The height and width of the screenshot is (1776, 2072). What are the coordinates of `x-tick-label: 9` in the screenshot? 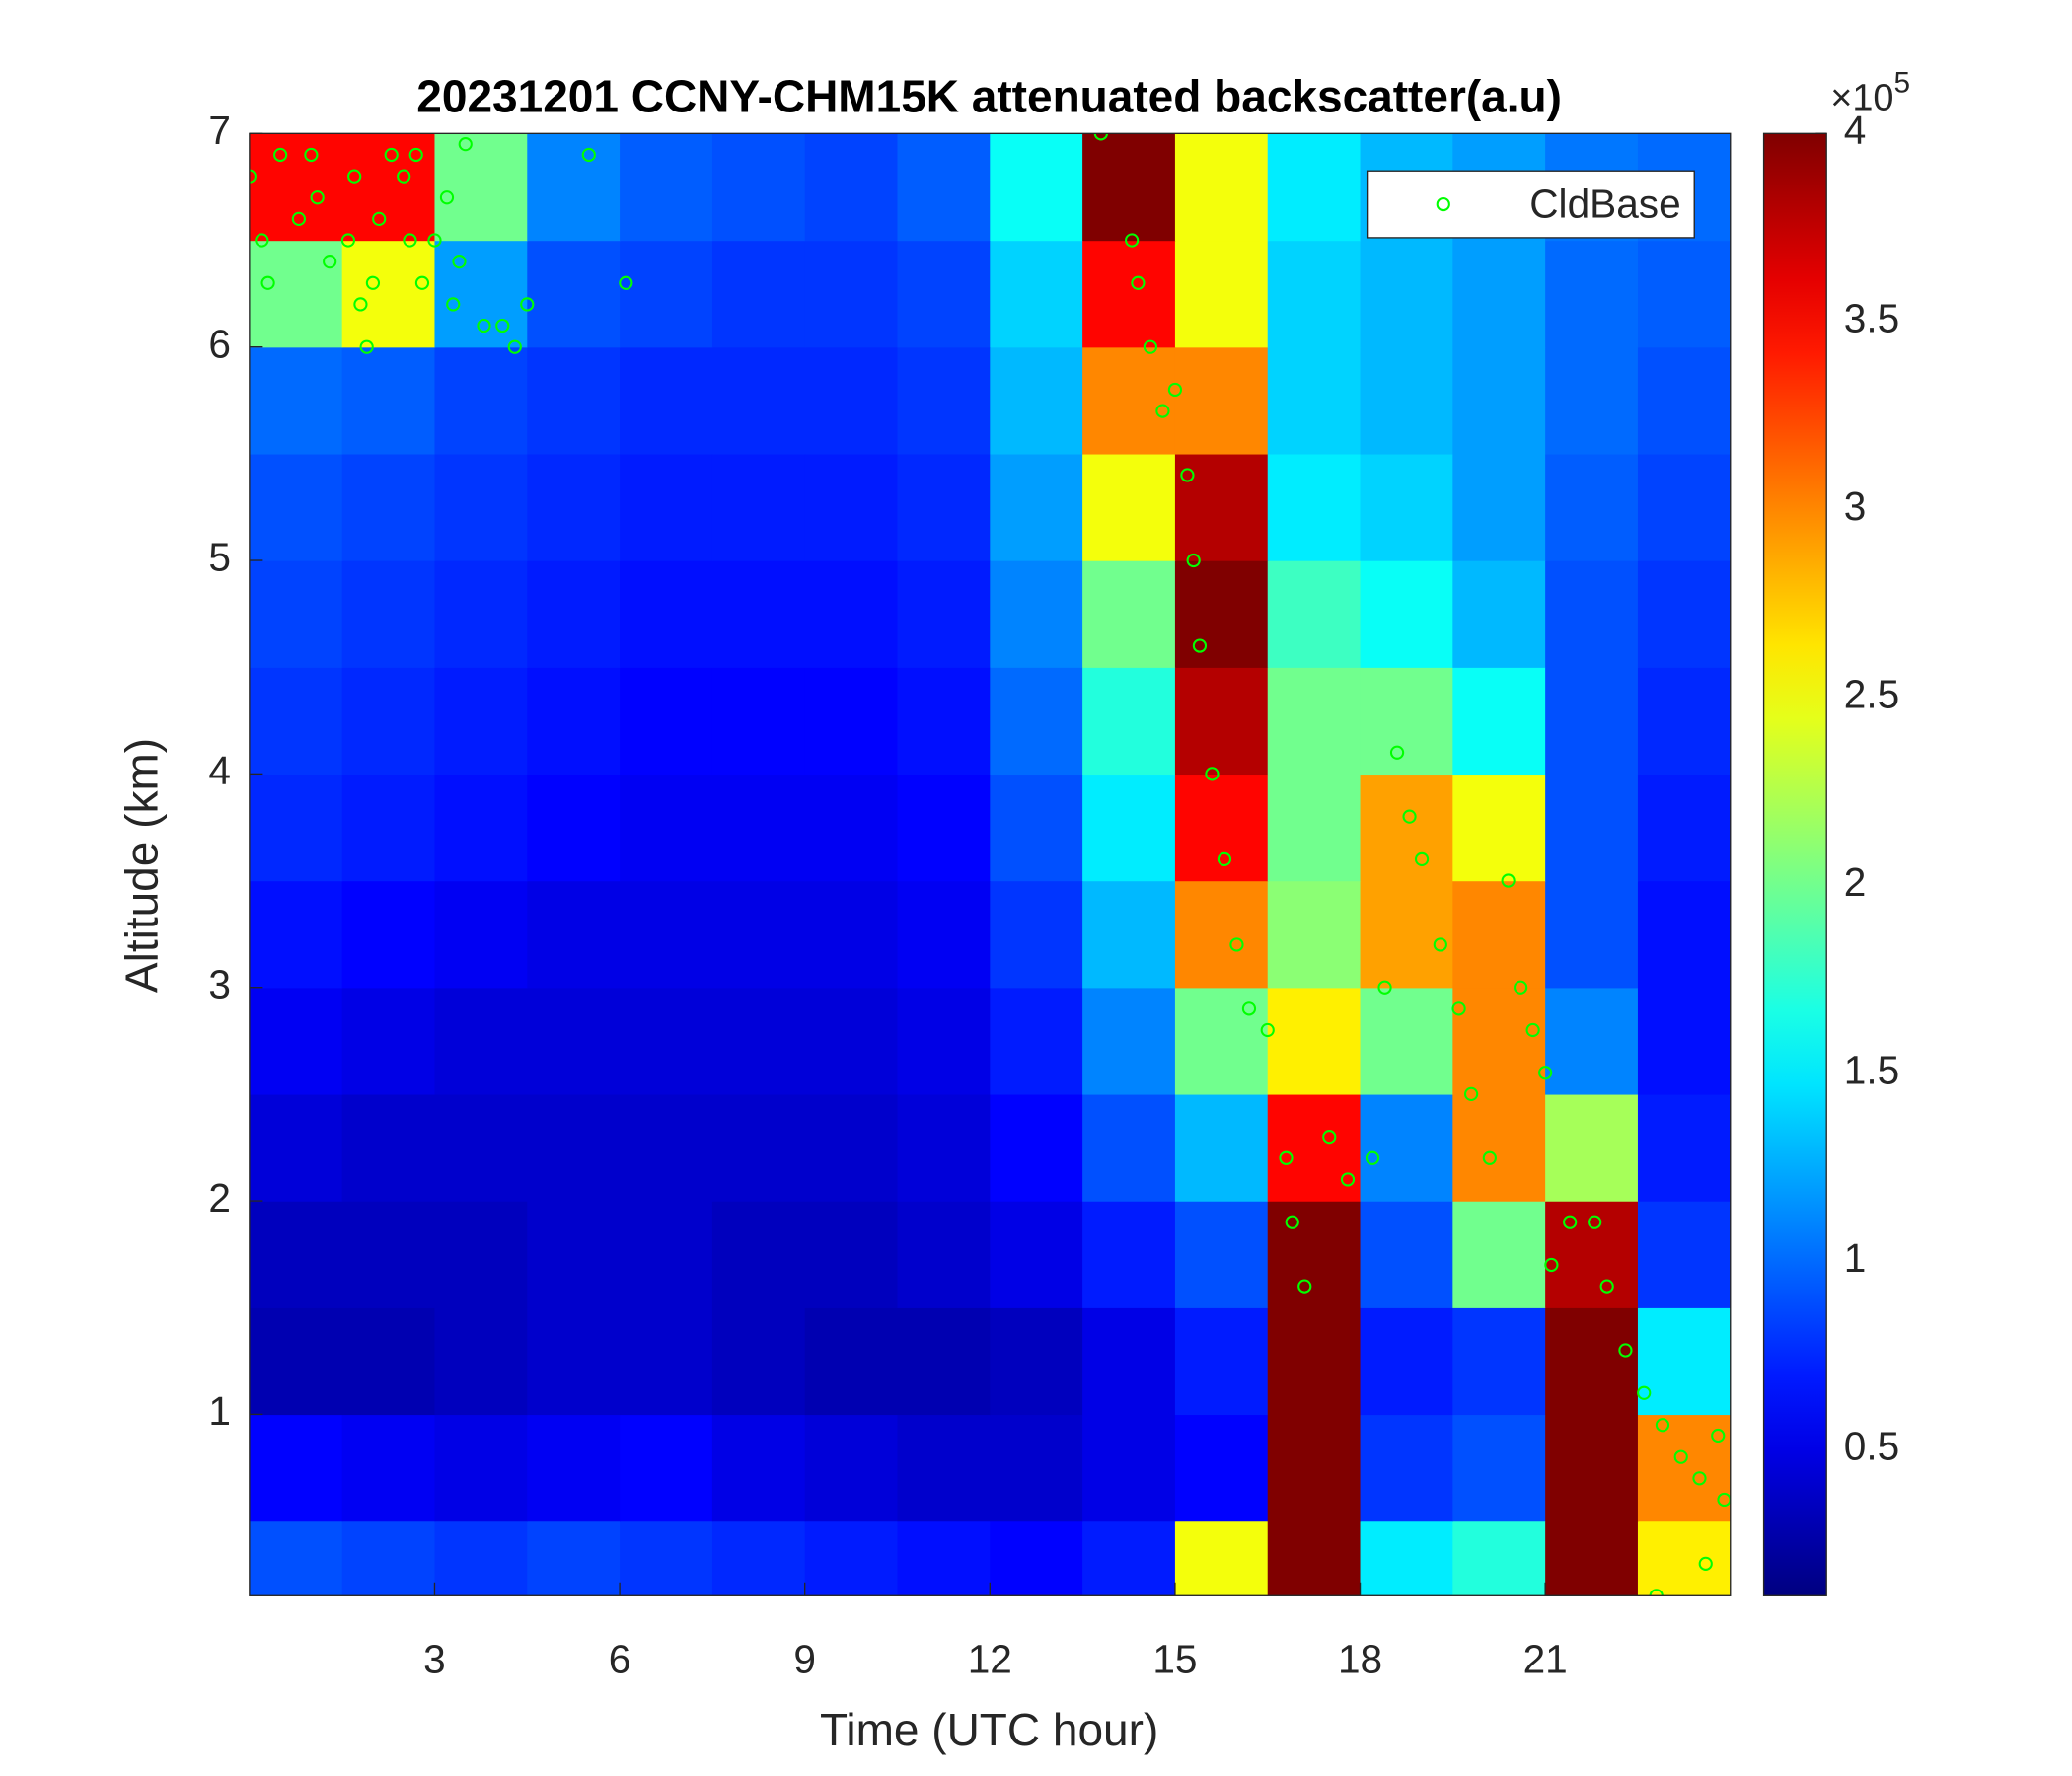 It's located at (805, 1660).